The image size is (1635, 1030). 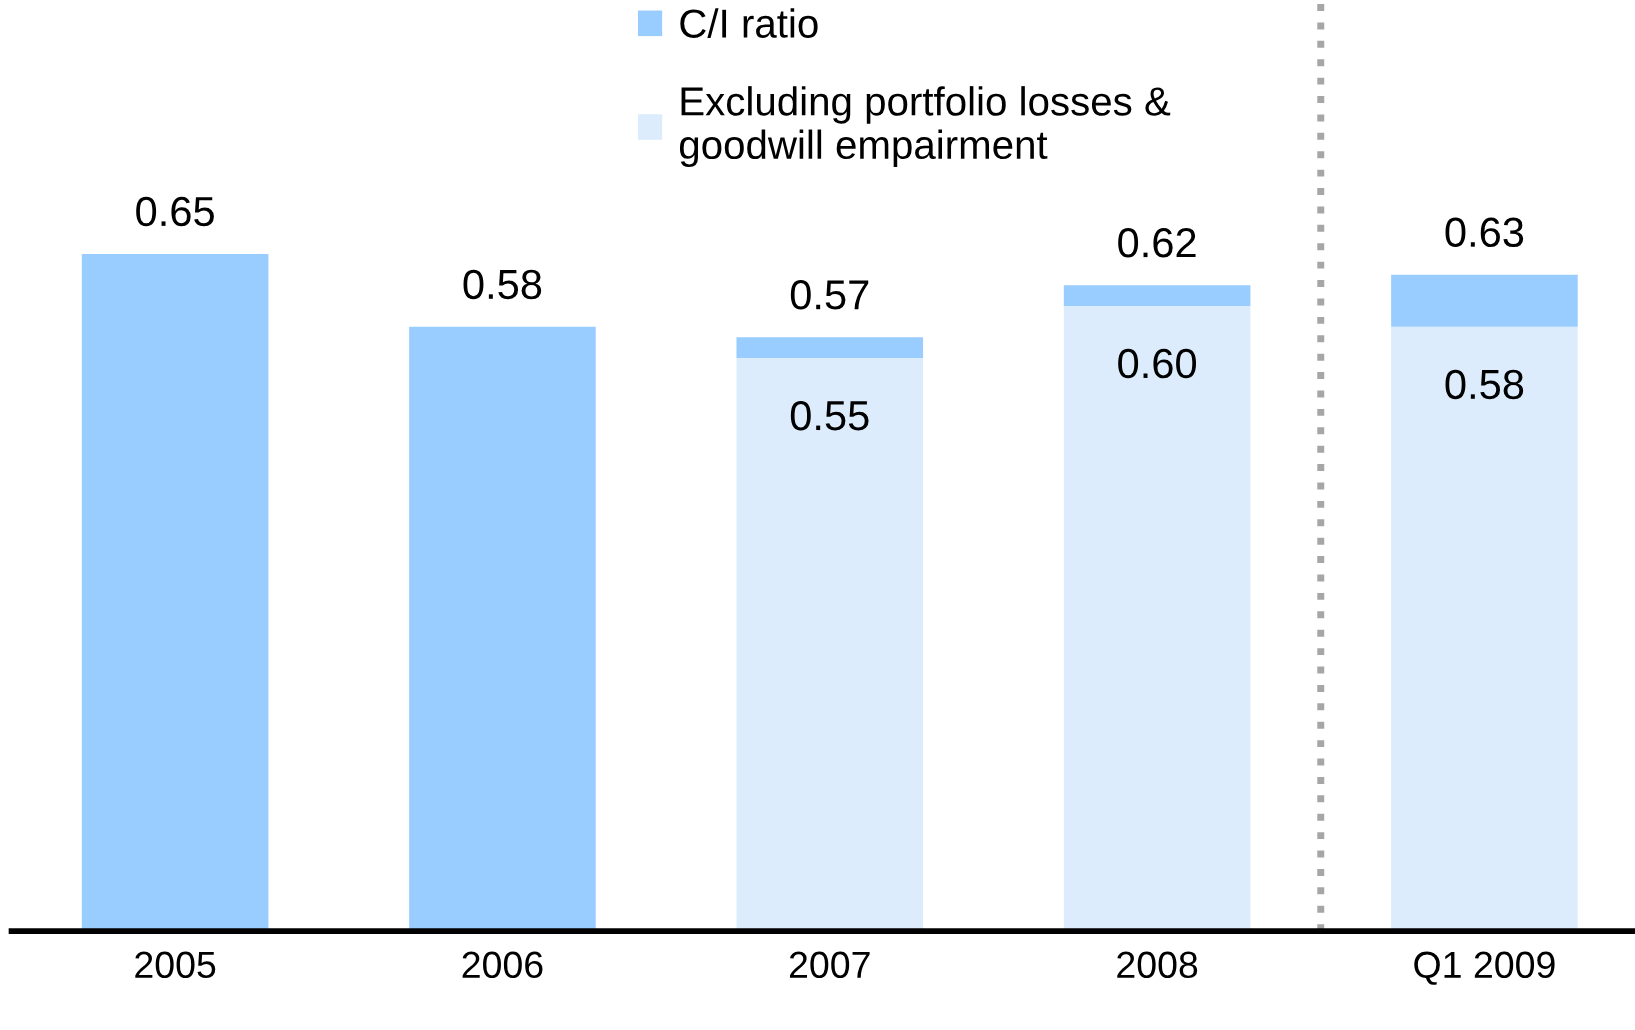 I want to click on x-tick-label: 2006, so click(x=502, y=965).